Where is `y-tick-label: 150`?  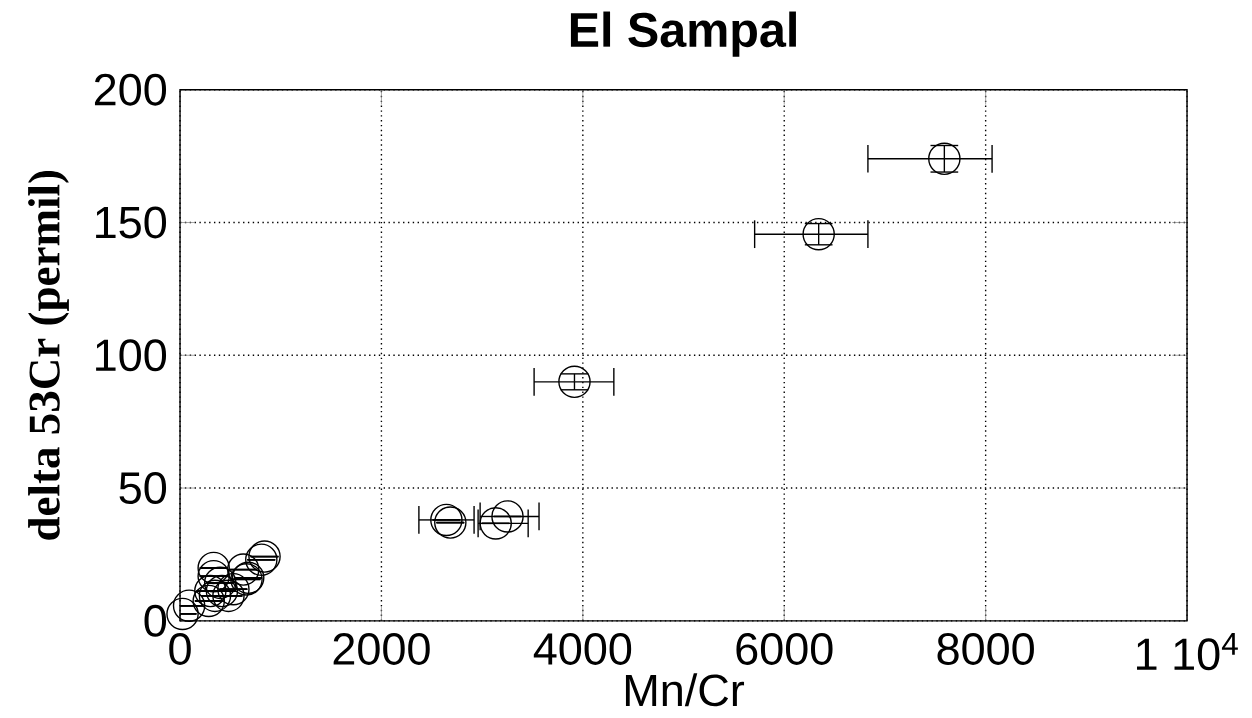
y-tick-label: 150 is located at coordinates (131, 222).